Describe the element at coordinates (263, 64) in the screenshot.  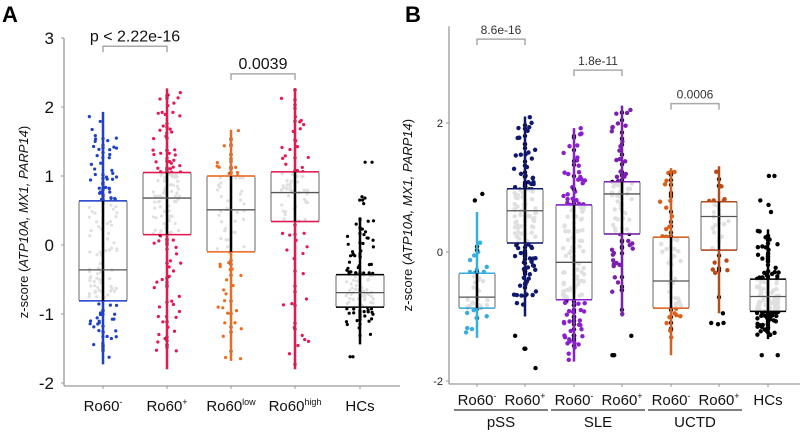
I see `significance-label: 0.0039` at that location.